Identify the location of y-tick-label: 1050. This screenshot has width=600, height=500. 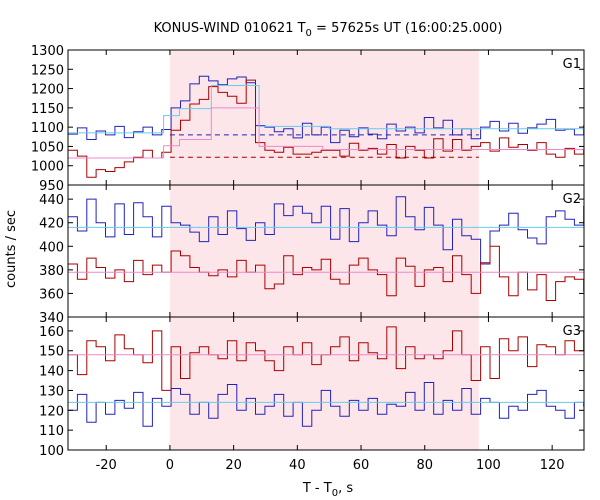
(47, 147).